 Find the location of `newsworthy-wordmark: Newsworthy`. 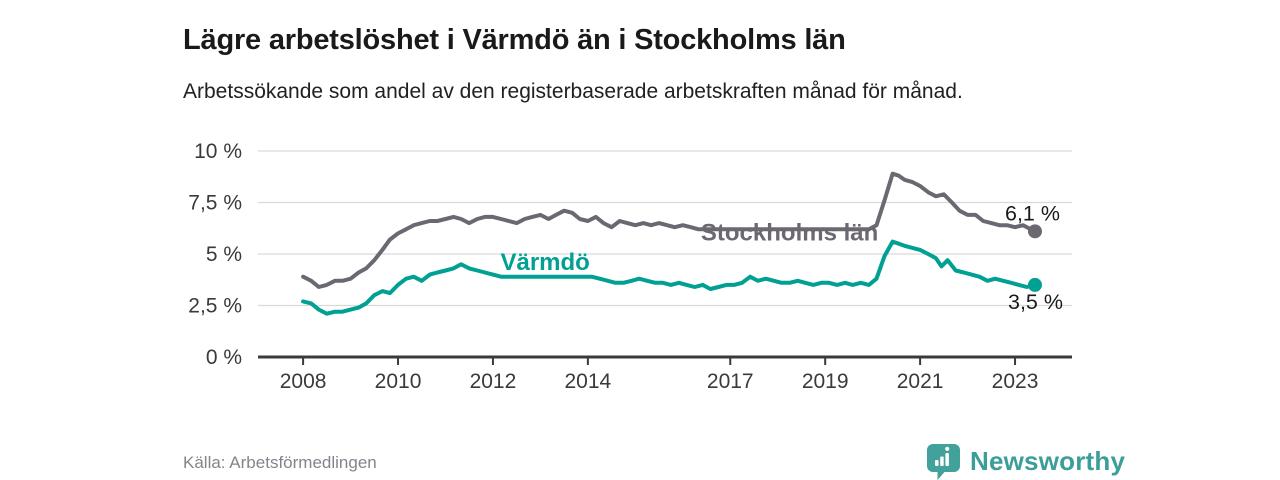

newsworthy-wordmark: Newsworthy is located at coordinates (1048, 461).